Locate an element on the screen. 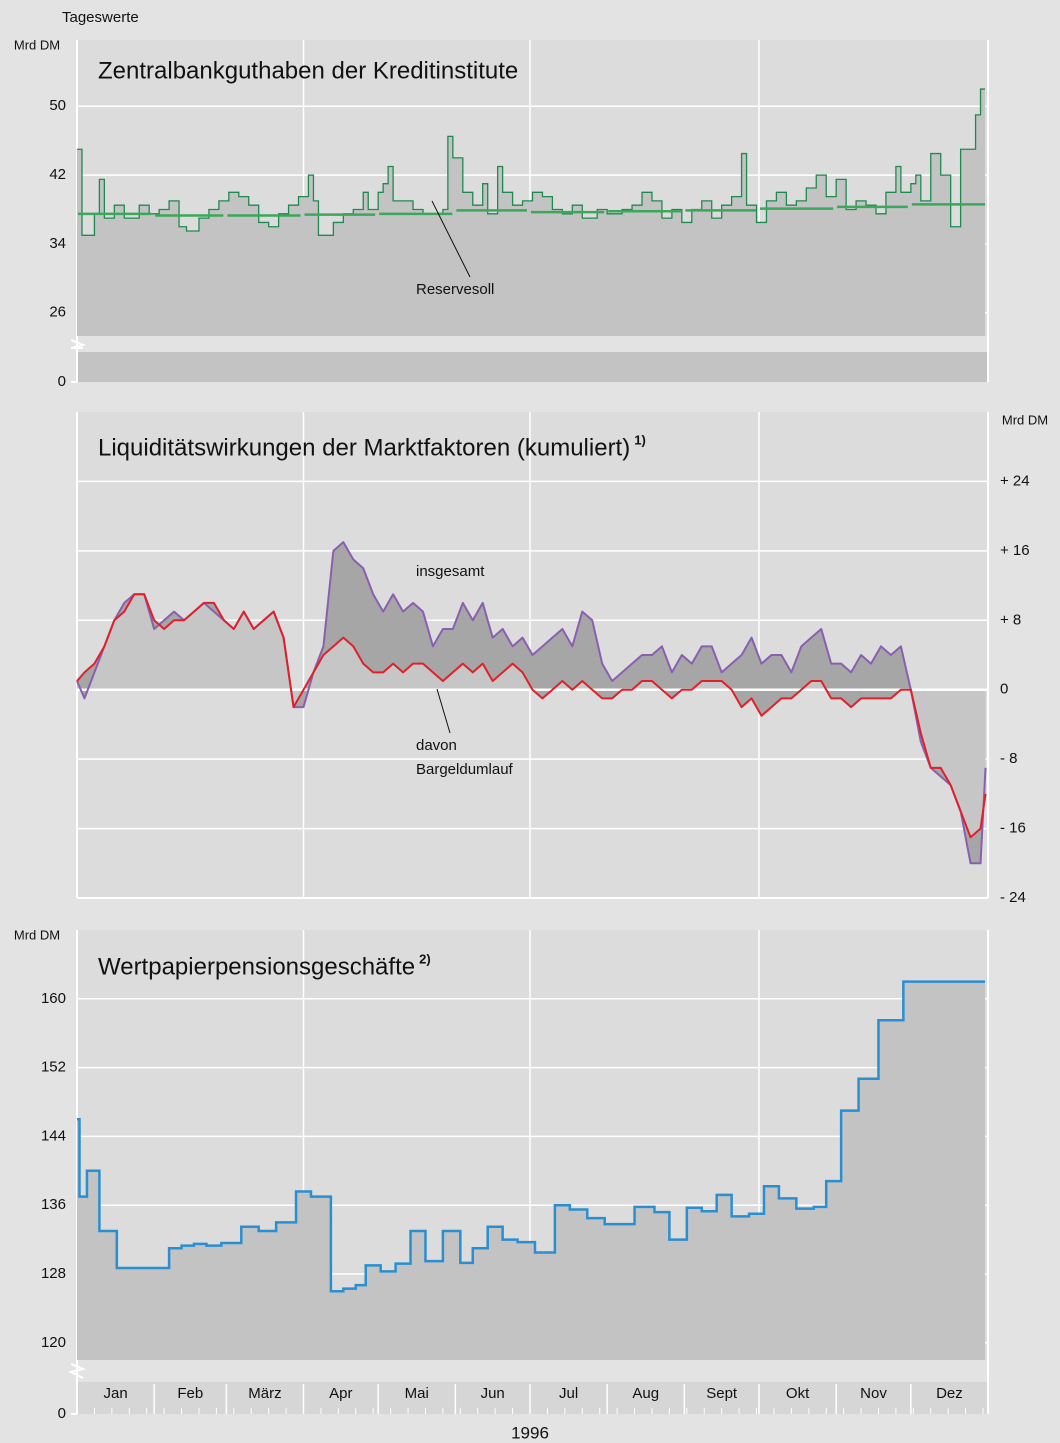  y-tick-label: + 24 is located at coordinates (1015, 480).